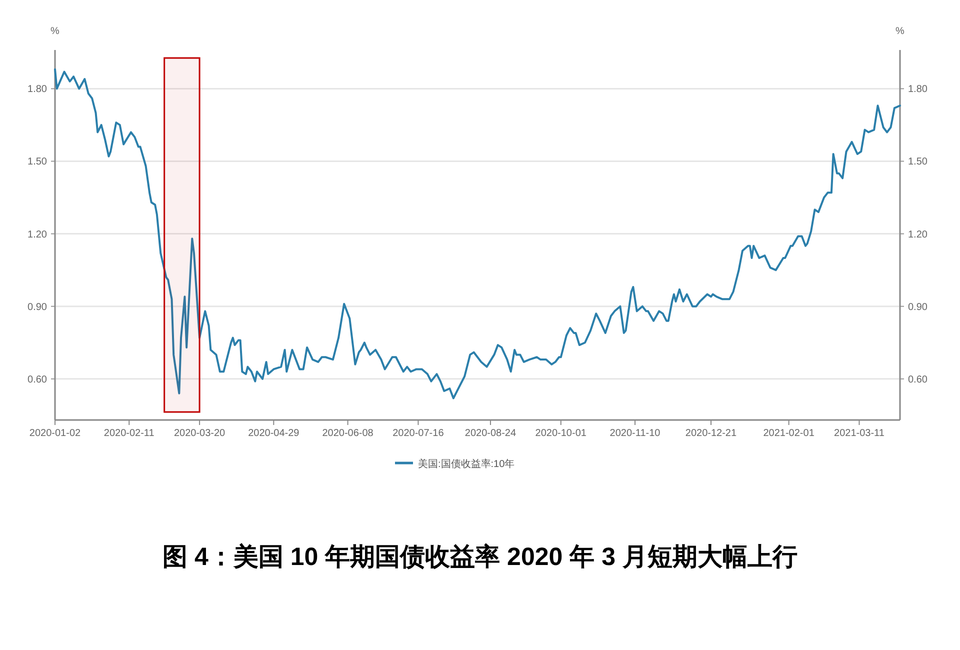 This screenshot has height=650, width=960. I want to click on x-tick-label: 2020-01-02, so click(55, 433).